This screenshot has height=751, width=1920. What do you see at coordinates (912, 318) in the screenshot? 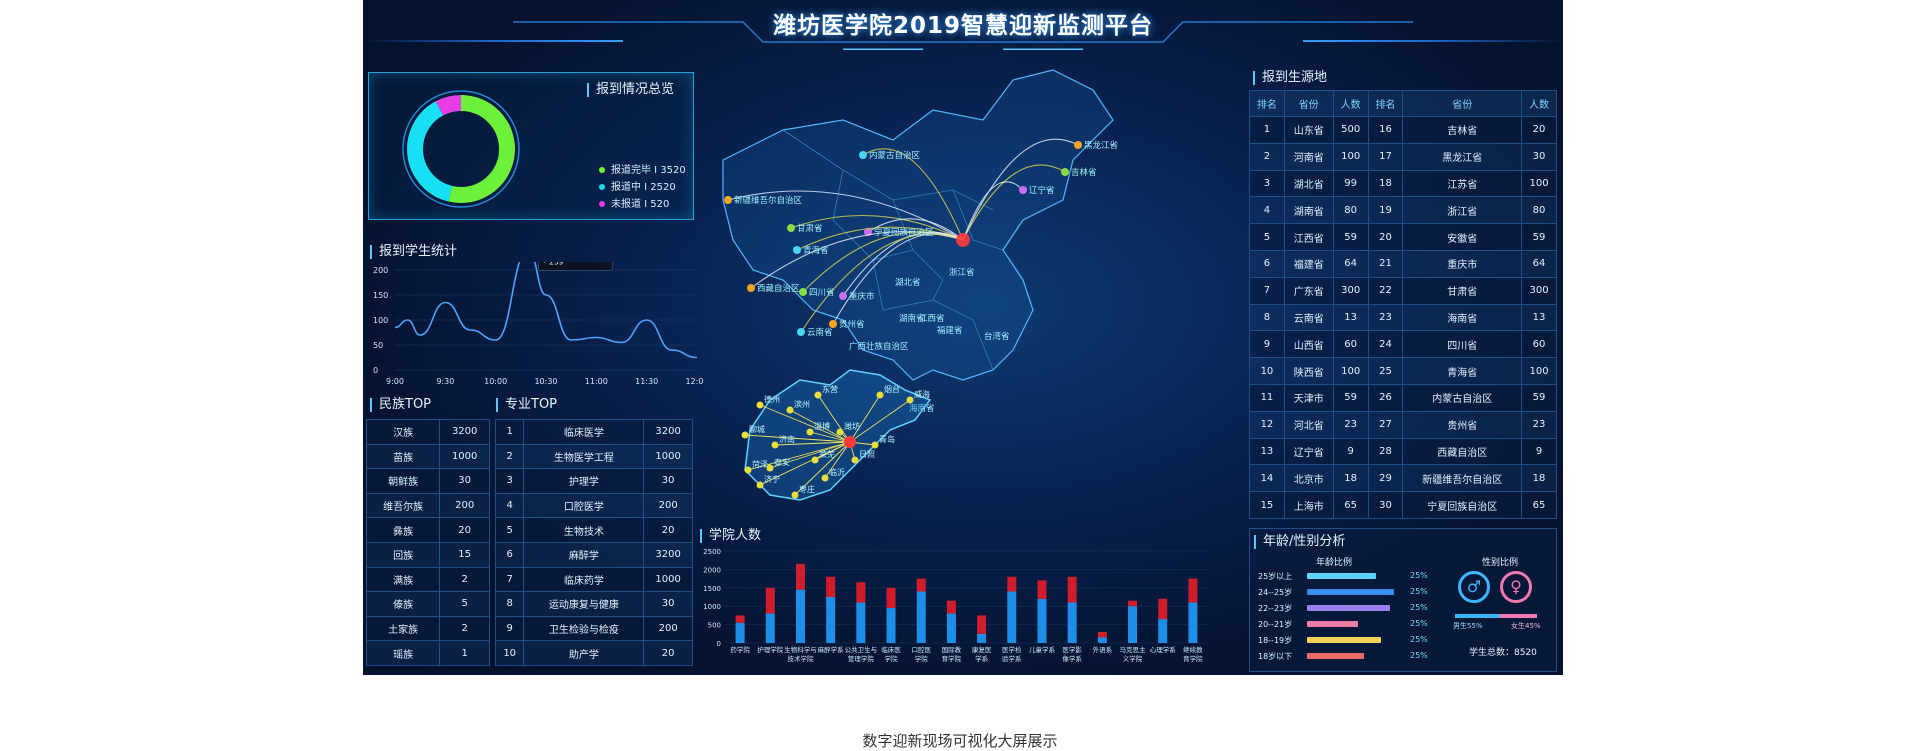
I see `map-label: 湖南省` at bounding box center [912, 318].